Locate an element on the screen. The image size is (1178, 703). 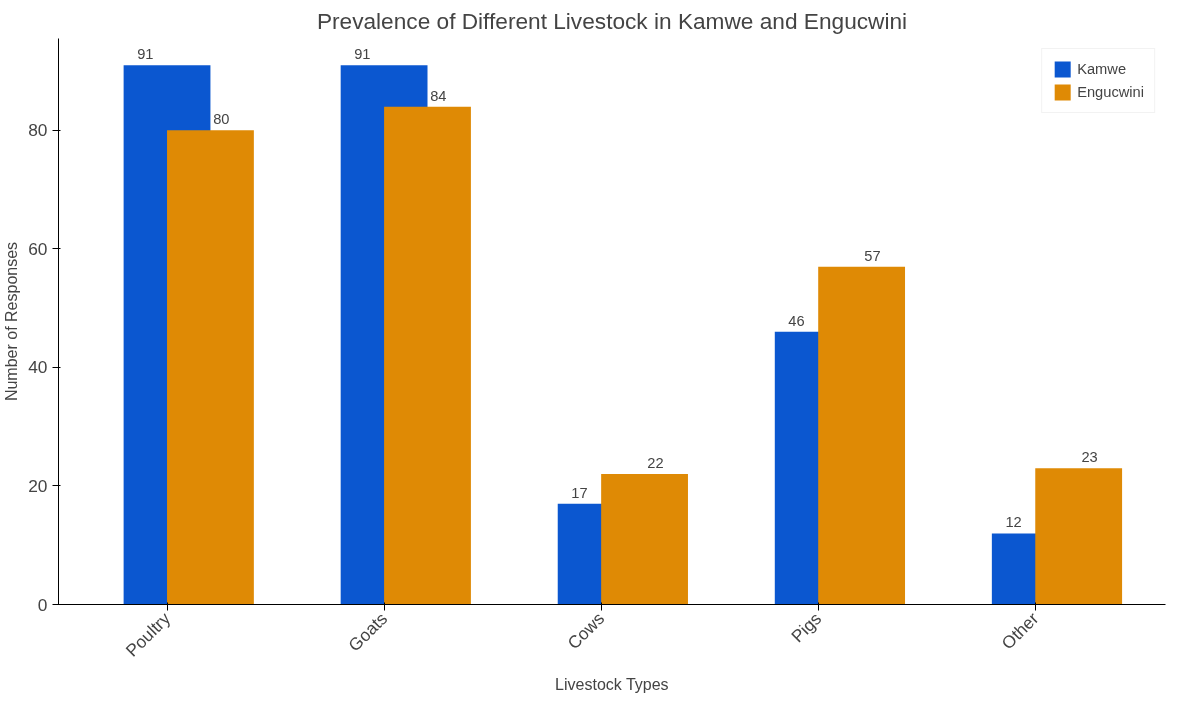
data-label: 80 is located at coordinates (221, 119).